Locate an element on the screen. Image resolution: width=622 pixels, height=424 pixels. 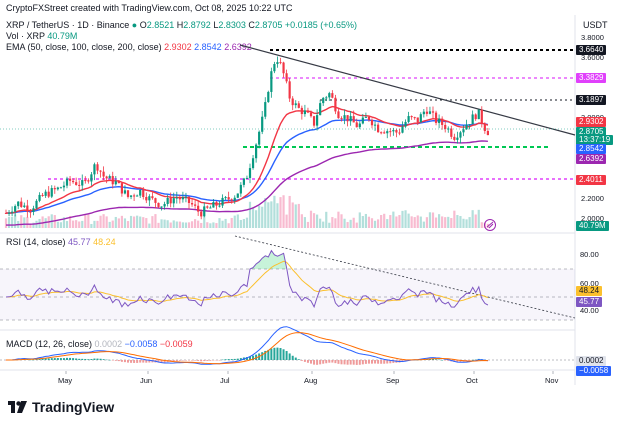
macd-signal-line is located at coordinates (247, 348).